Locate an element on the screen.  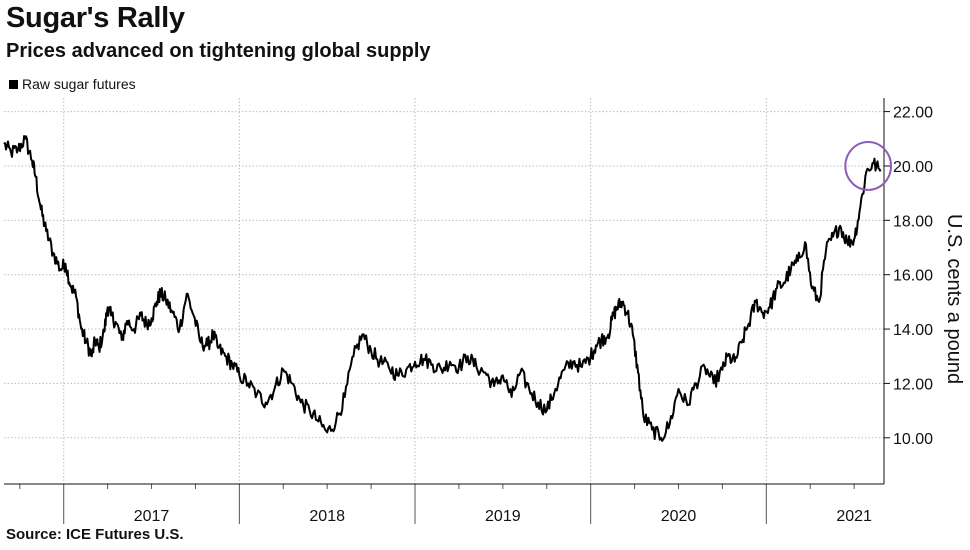
x-tick-label-2017: 2017 is located at coordinates (152, 516).